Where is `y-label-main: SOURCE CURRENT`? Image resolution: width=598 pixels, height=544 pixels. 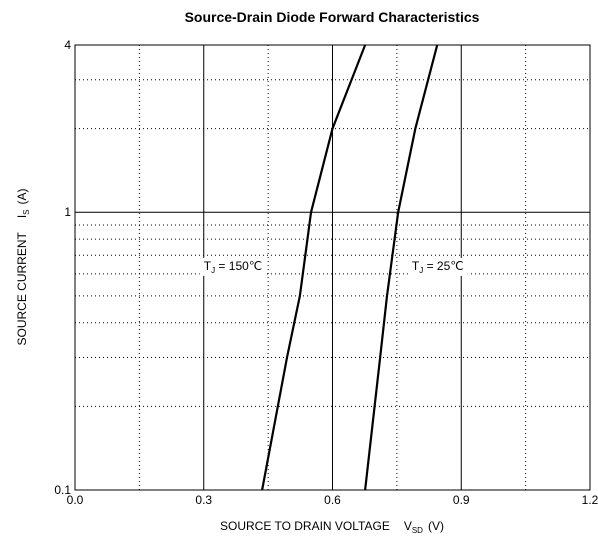 y-label-main: SOURCE CURRENT is located at coordinates (22, 289).